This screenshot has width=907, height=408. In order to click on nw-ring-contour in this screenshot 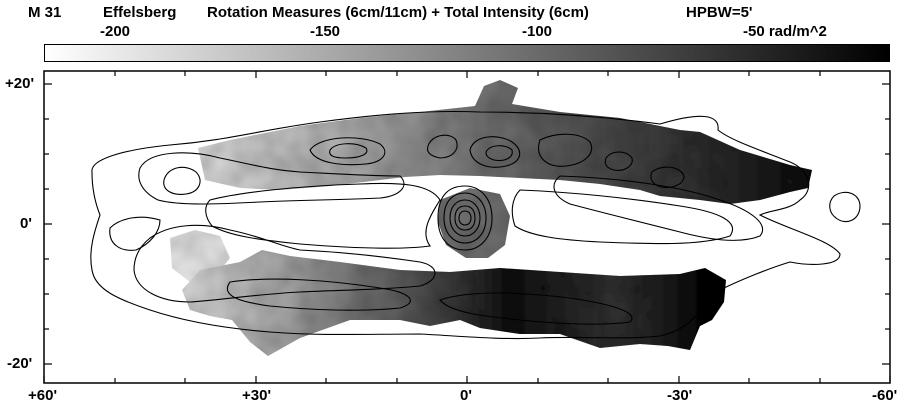, I will do `click(271, 178)`.